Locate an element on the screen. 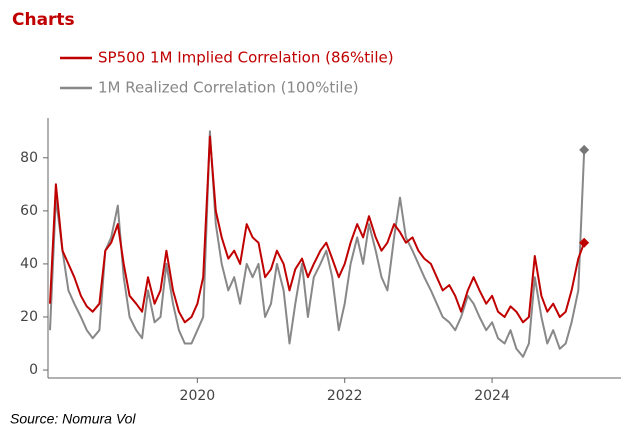 Image resolution: width=642 pixels, height=442 pixels. x-tick-label: 2024 is located at coordinates (492, 396).